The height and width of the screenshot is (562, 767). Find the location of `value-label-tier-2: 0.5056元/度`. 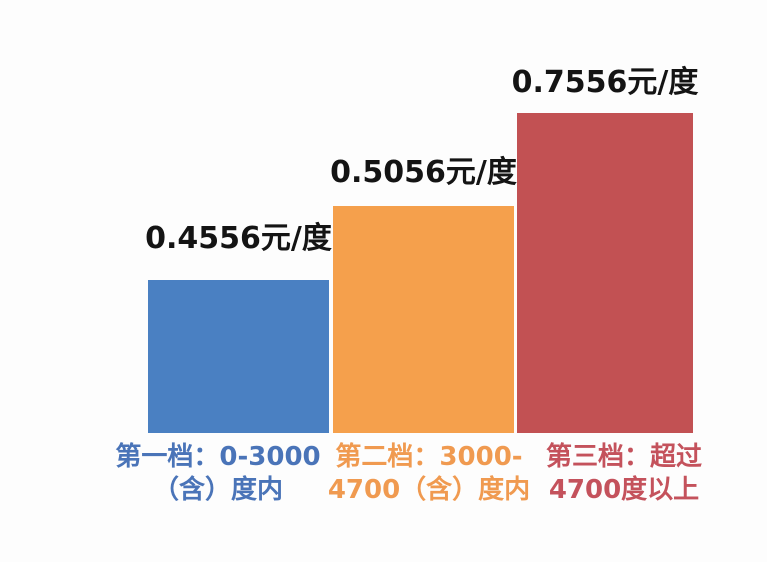

value-label-tier-2: 0.5056元/度 is located at coordinates (423, 172).